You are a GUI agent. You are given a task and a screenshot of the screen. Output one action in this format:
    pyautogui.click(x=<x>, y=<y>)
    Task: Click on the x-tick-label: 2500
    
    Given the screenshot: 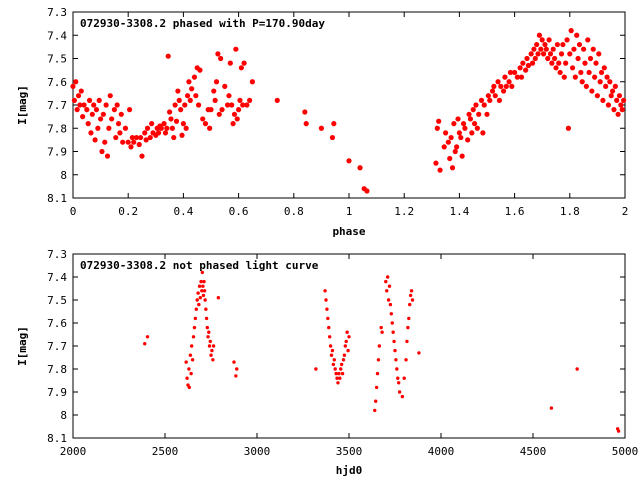 What is the action you would take?
    pyautogui.click(x=165, y=451)
    